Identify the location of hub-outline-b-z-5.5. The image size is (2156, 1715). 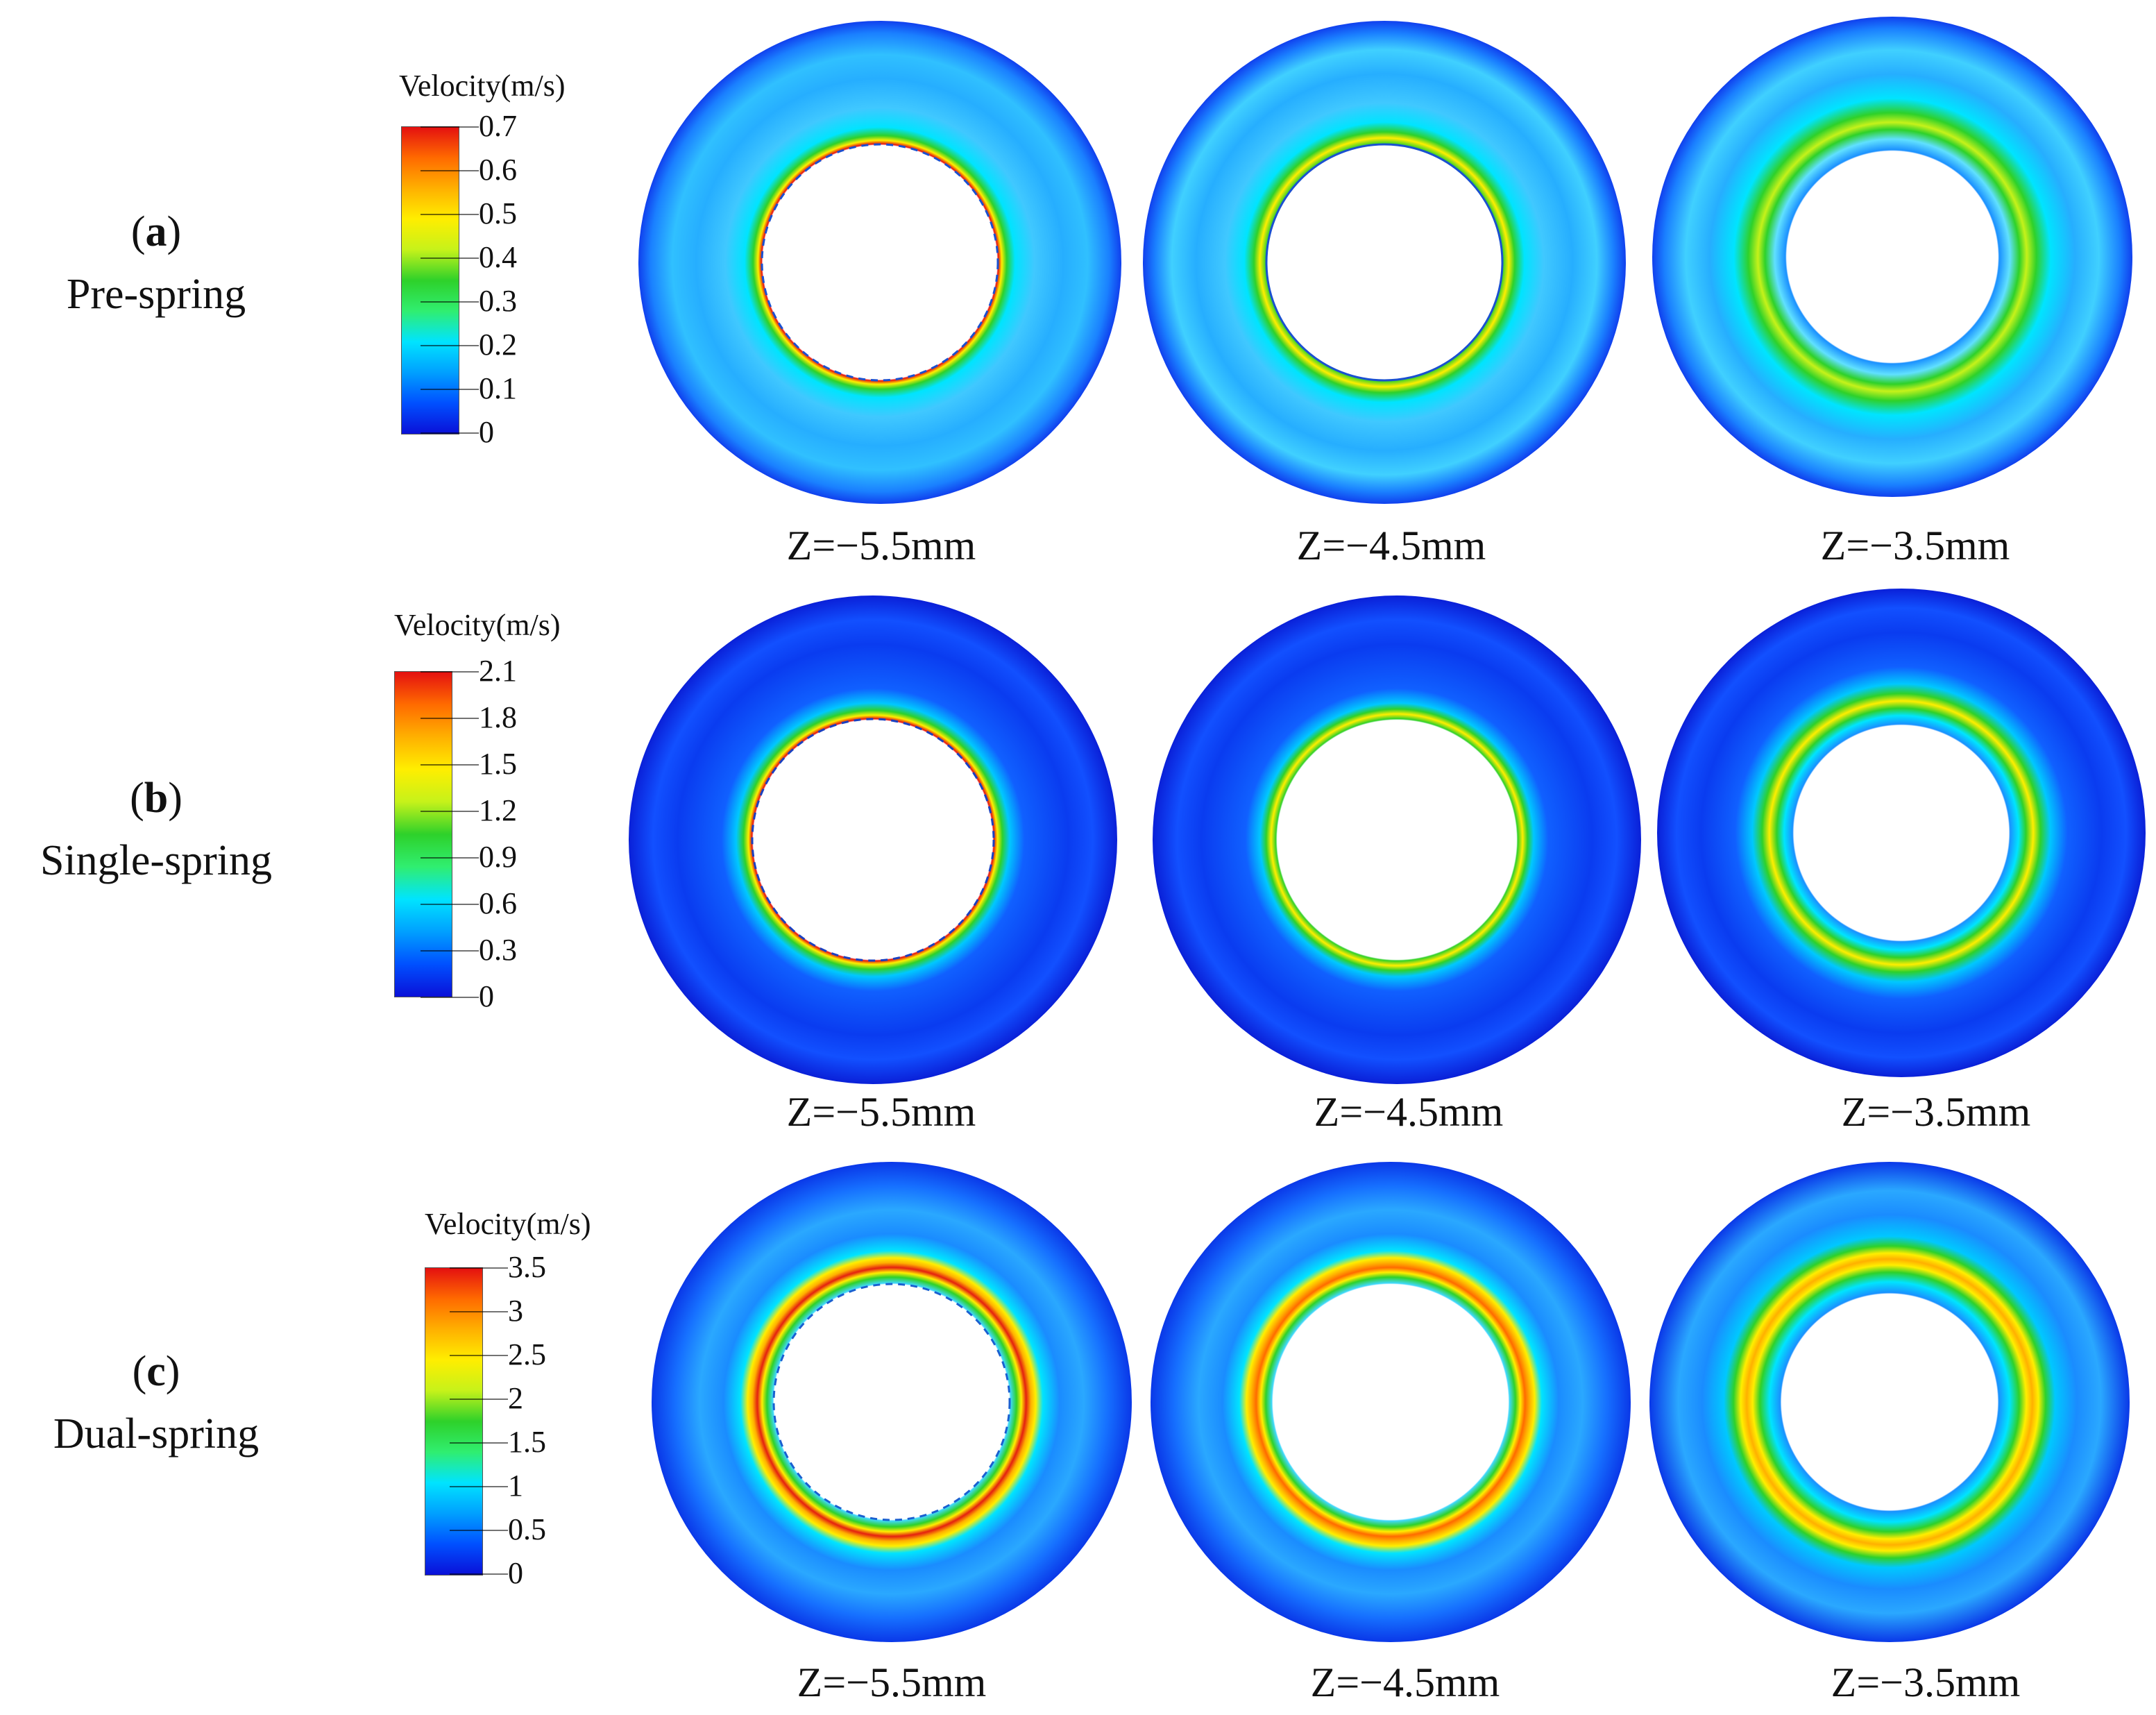
(873, 840).